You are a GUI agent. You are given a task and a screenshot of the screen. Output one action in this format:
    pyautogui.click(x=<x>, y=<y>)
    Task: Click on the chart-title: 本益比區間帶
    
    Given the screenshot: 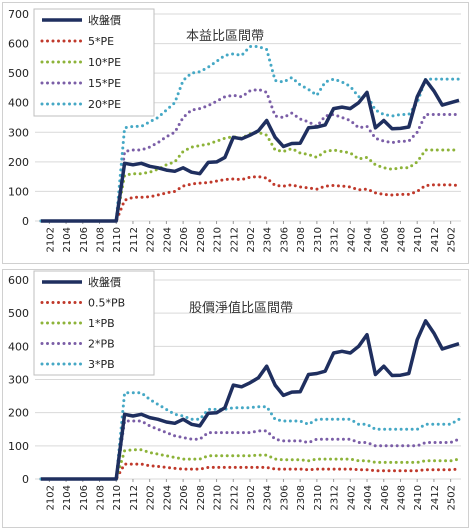 What is the action you would take?
    pyautogui.click(x=225, y=36)
    